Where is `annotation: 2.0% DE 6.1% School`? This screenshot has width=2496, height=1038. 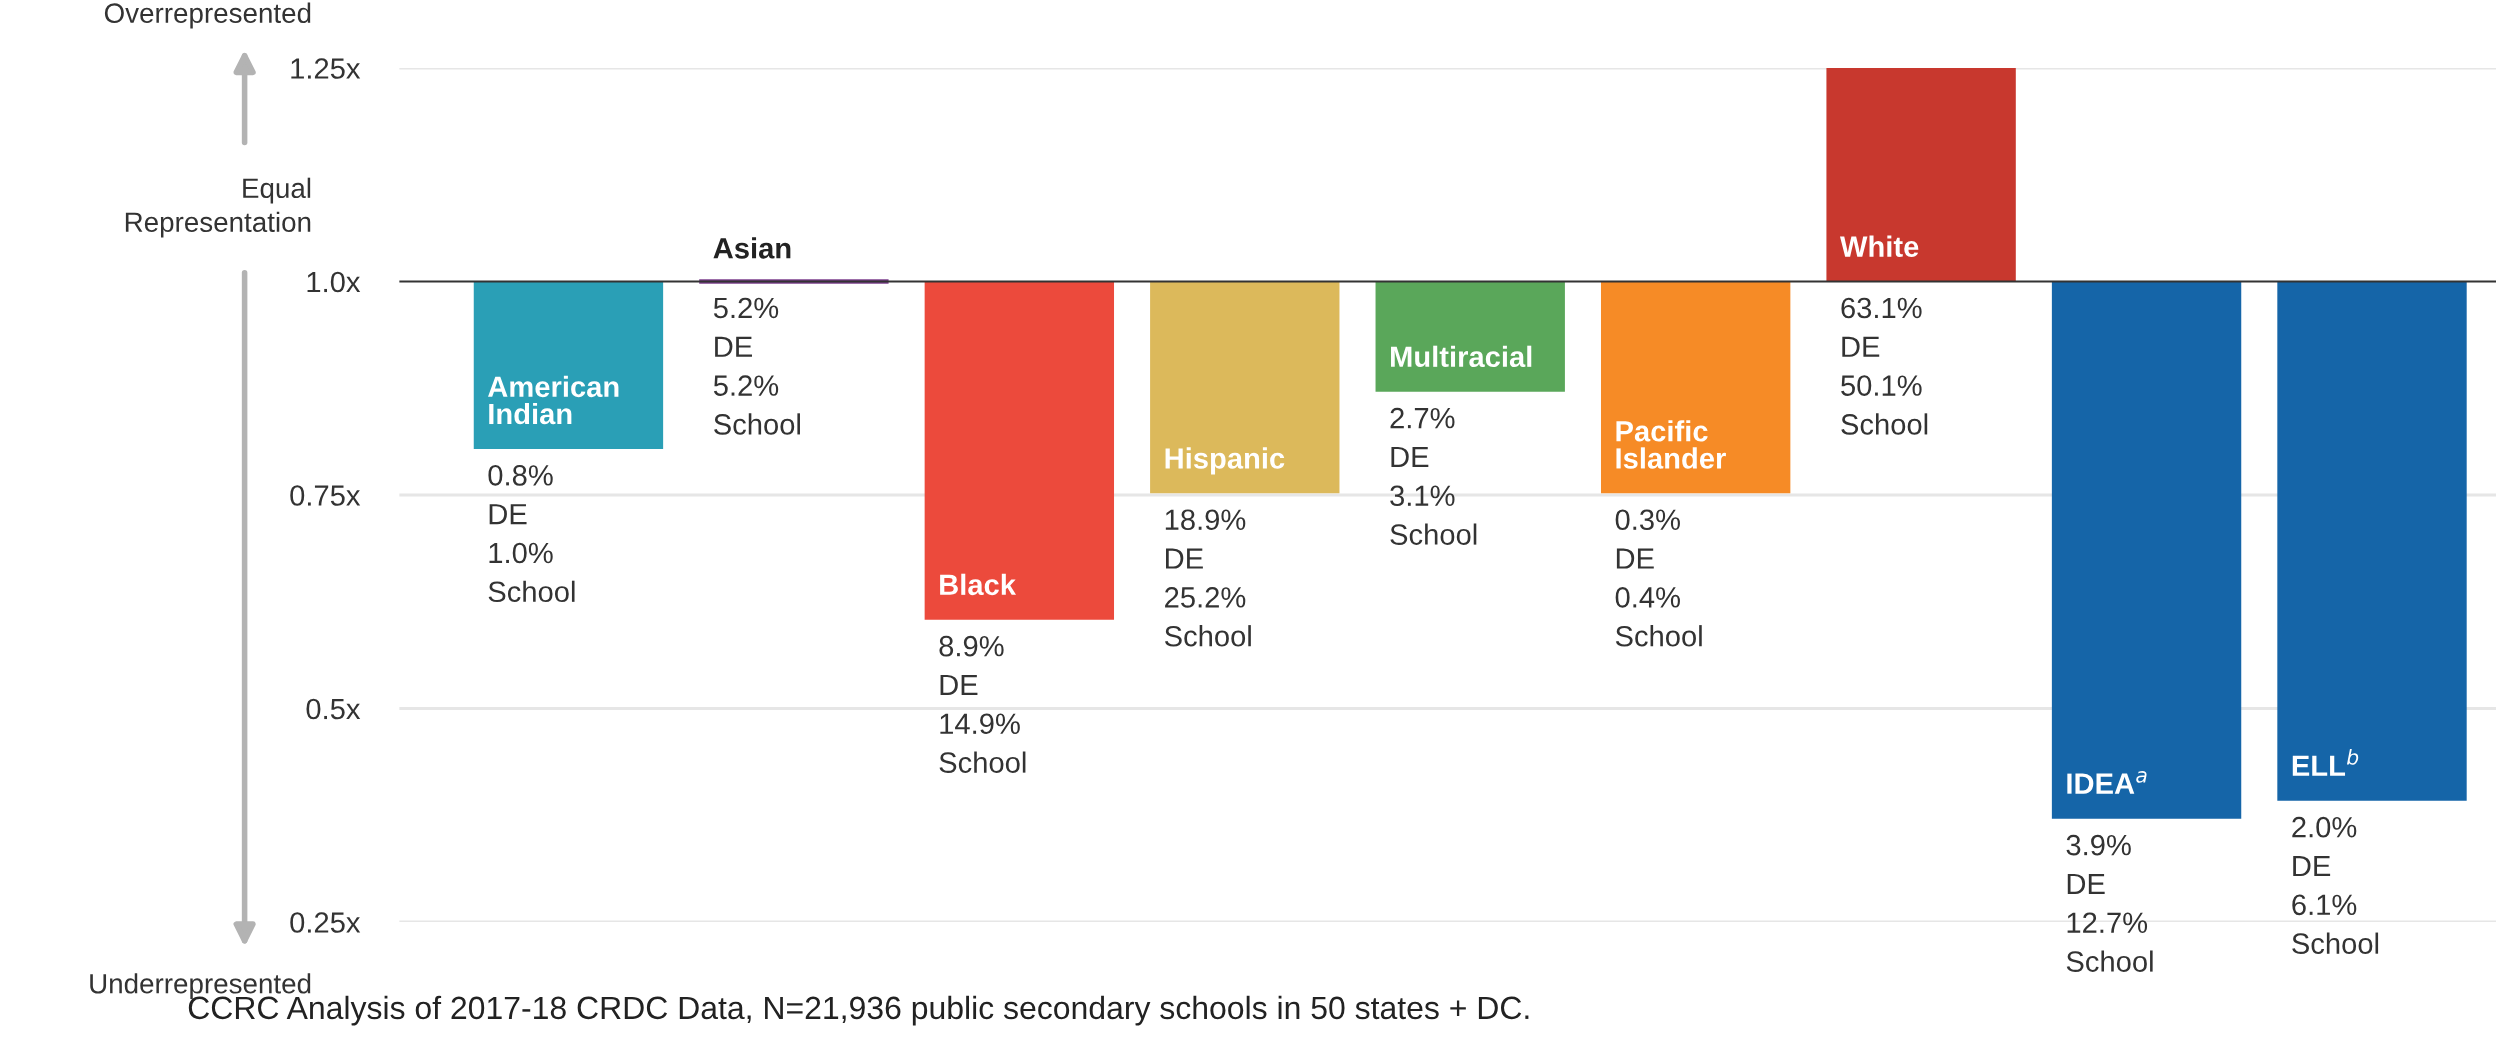 annotation: 2.0% DE 6.1% School is located at coordinates (2335, 885).